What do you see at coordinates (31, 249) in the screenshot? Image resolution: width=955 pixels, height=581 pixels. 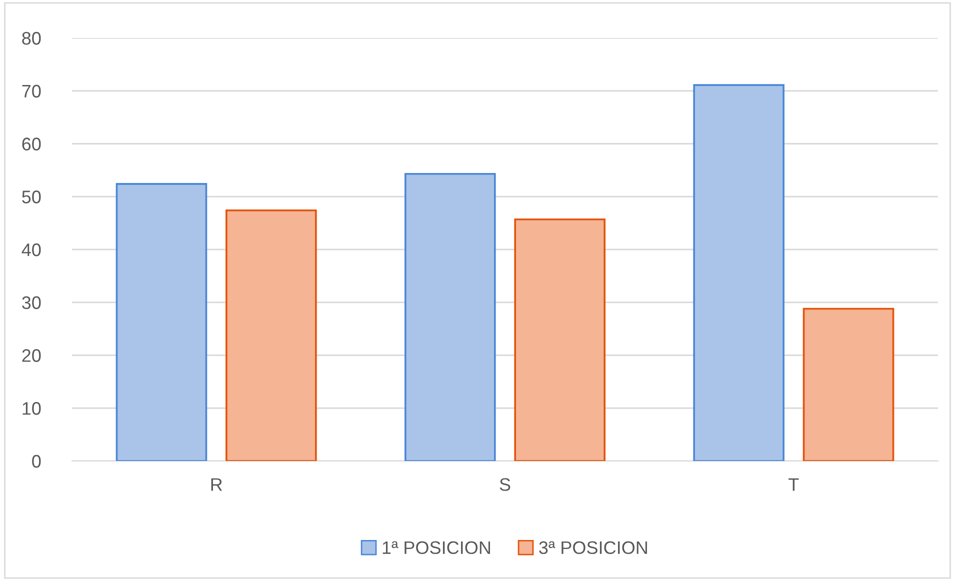 I see `y-tick-label: 40` at bounding box center [31, 249].